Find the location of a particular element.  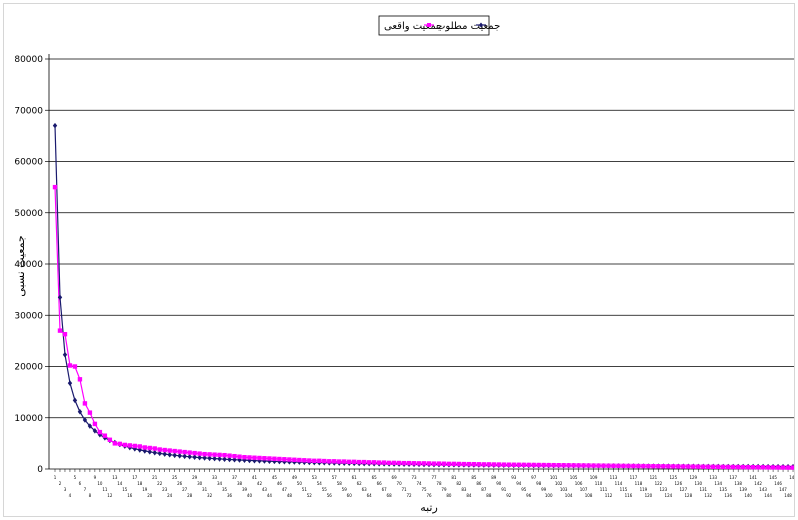

y-tick-label: 40000 is located at coordinates (28, 265).